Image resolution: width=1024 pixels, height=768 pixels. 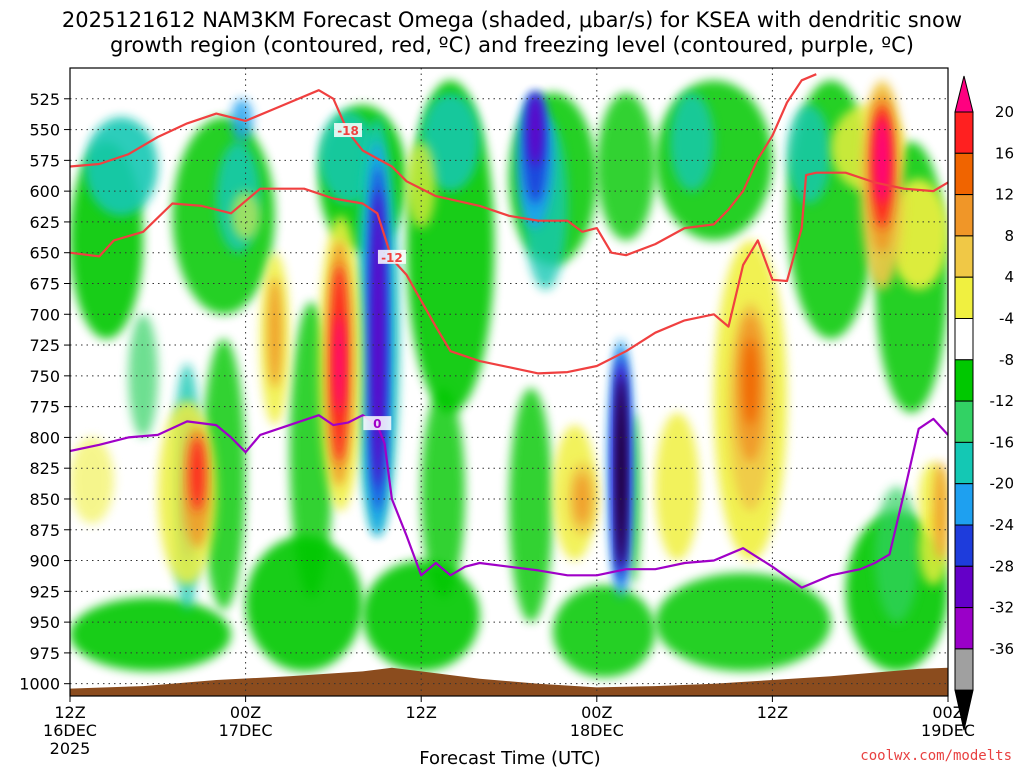 I want to click on colorbar-label: 16, so click(x=1004, y=153).